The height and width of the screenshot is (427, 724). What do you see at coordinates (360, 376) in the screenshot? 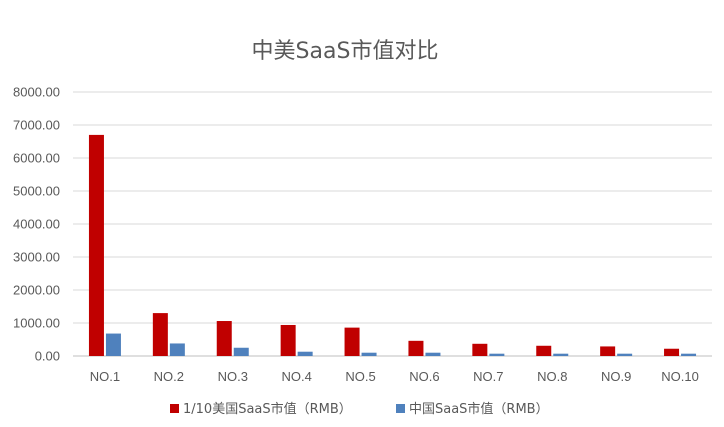
I see `x-tick-label: NO.5` at bounding box center [360, 376].